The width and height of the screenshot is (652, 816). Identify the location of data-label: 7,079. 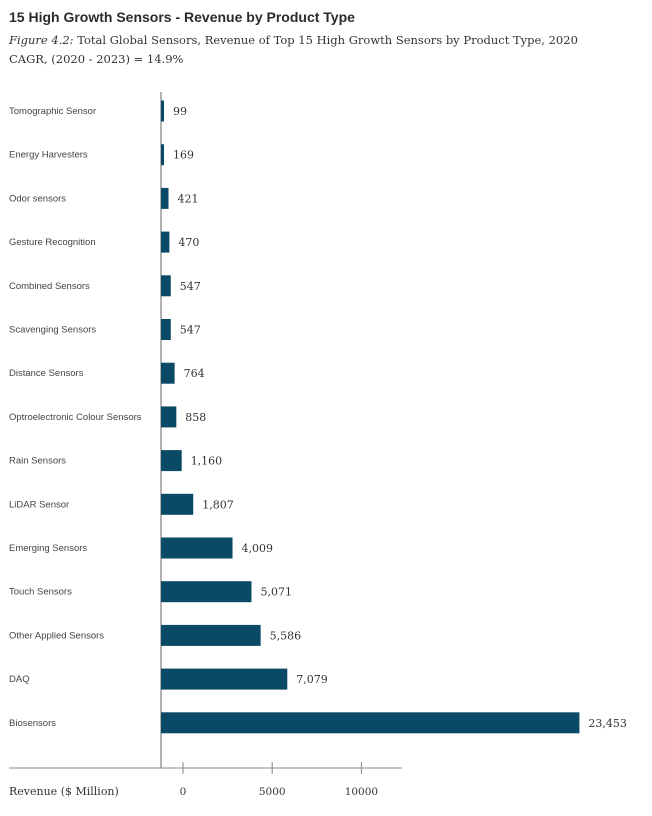
(312, 679).